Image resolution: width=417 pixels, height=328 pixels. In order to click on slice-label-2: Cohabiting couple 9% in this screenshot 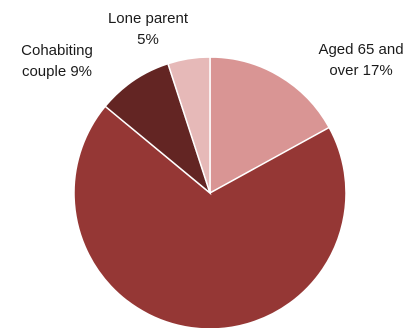, I will do `click(57, 61)`.